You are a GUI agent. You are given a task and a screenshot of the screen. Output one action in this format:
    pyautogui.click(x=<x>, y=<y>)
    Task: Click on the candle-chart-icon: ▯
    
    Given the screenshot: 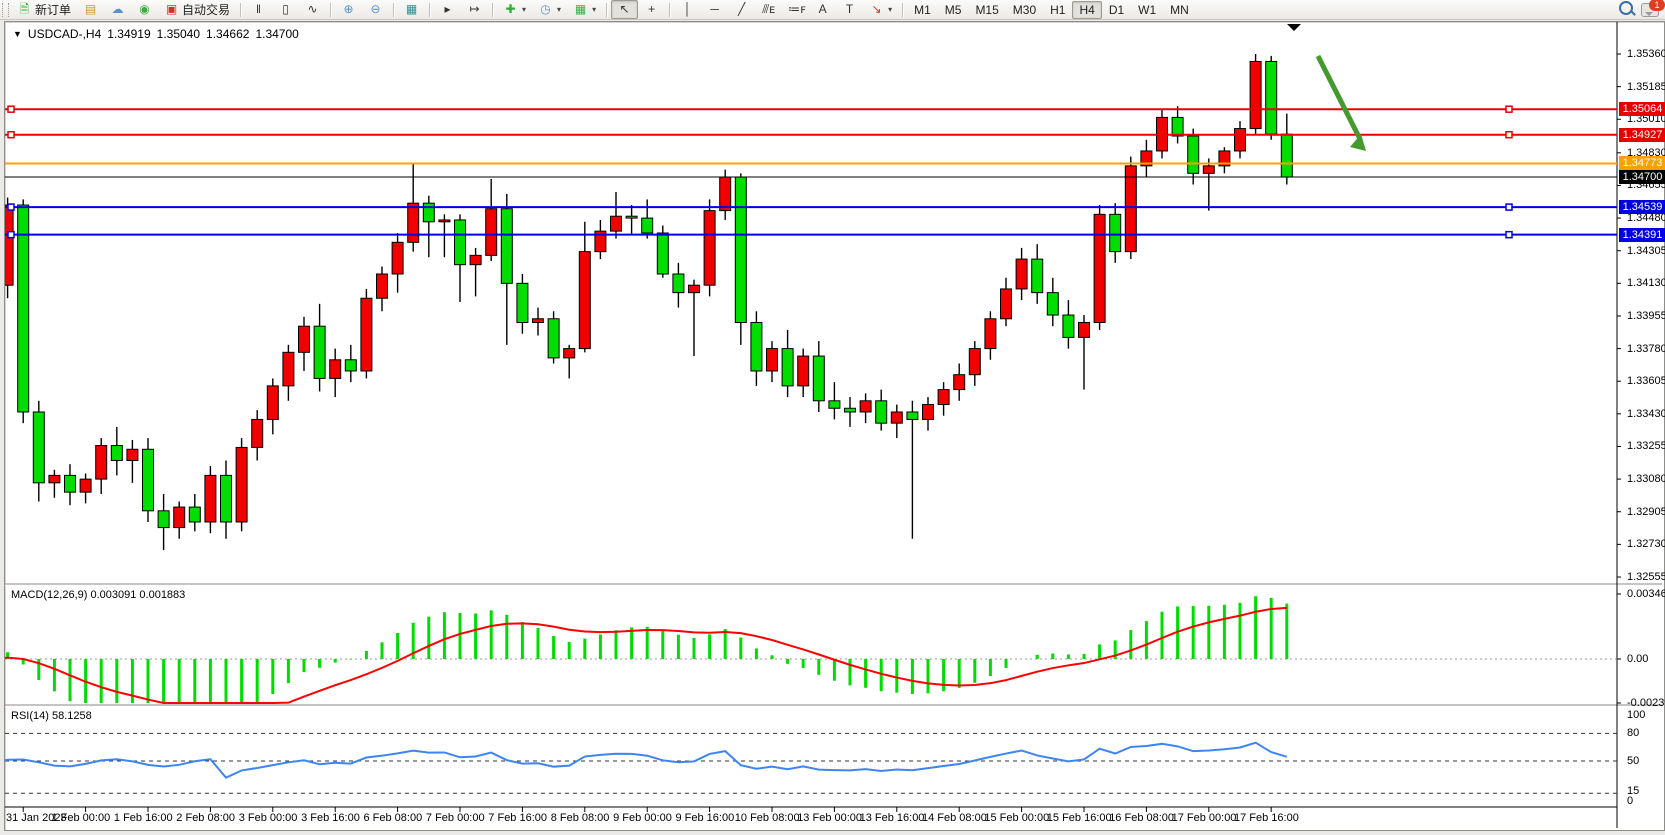 What is the action you would take?
    pyautogui.click(x=285, y=9)
    